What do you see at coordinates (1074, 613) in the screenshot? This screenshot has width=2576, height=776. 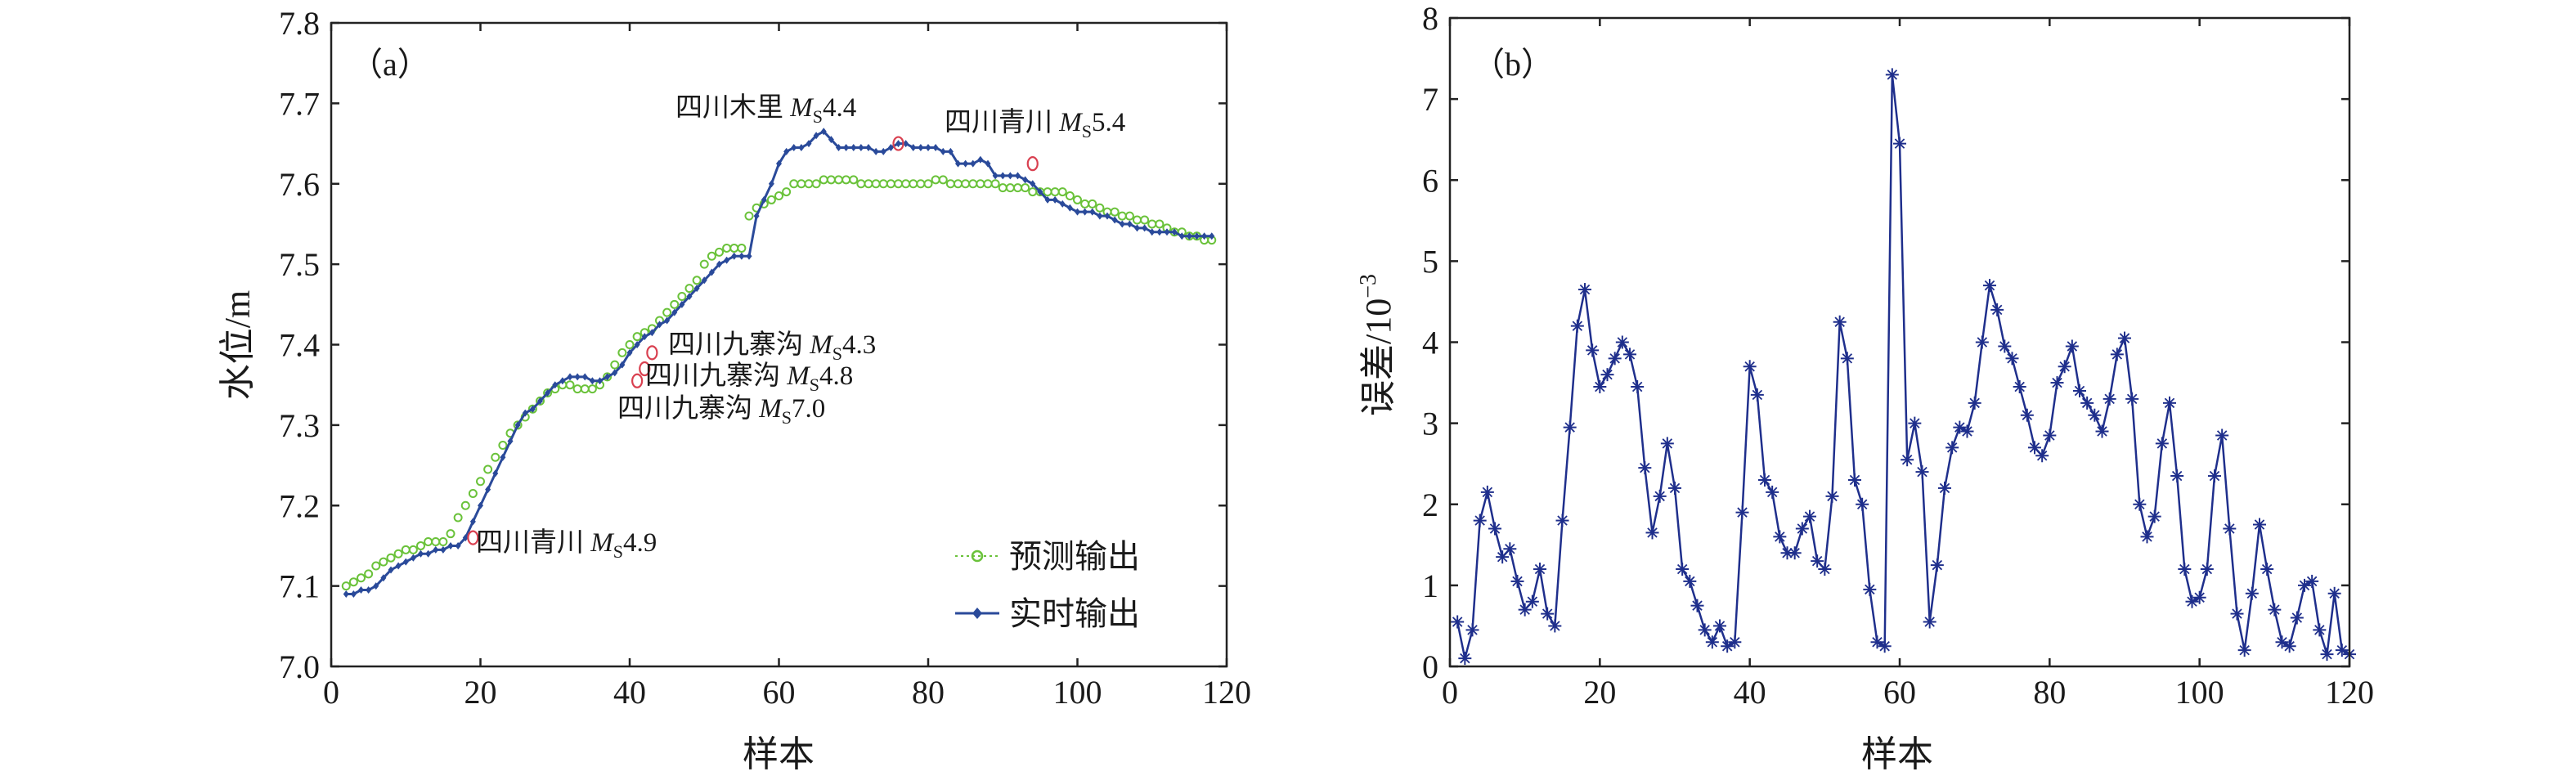 I see `legend-actual-label: 实时输出` at bounding box center [1074, 613].